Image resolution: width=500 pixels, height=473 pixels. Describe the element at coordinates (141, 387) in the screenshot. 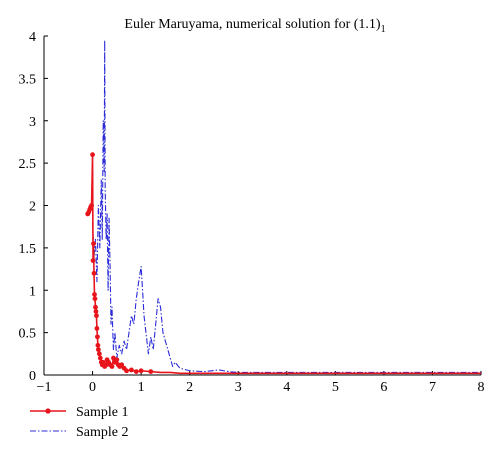

I see `x-tick-label: 1` at that location.